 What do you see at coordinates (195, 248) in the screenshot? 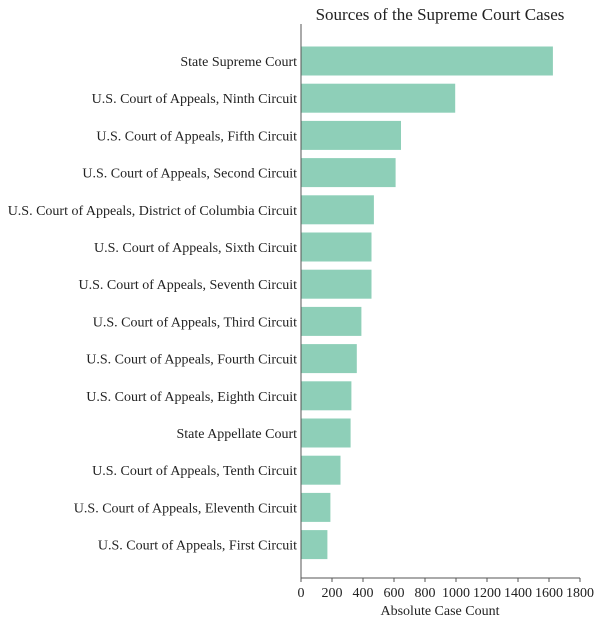
I see `category-label: U.S. Court of Appeals, Sixth Circuit` at bounding box center [195, 248].